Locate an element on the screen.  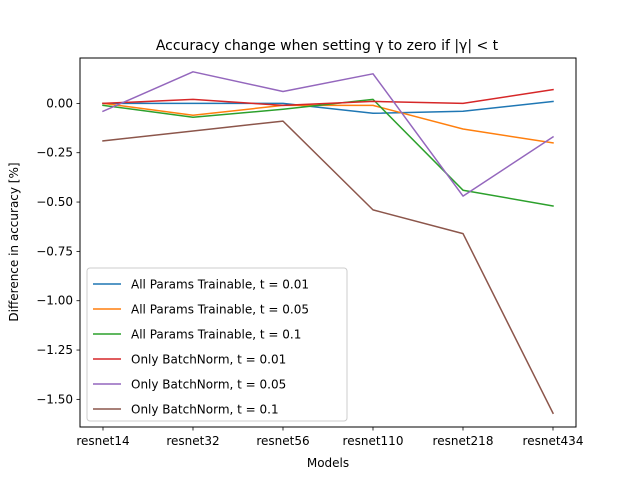
x-axis-label: Models is located at coordinates (328, 463).